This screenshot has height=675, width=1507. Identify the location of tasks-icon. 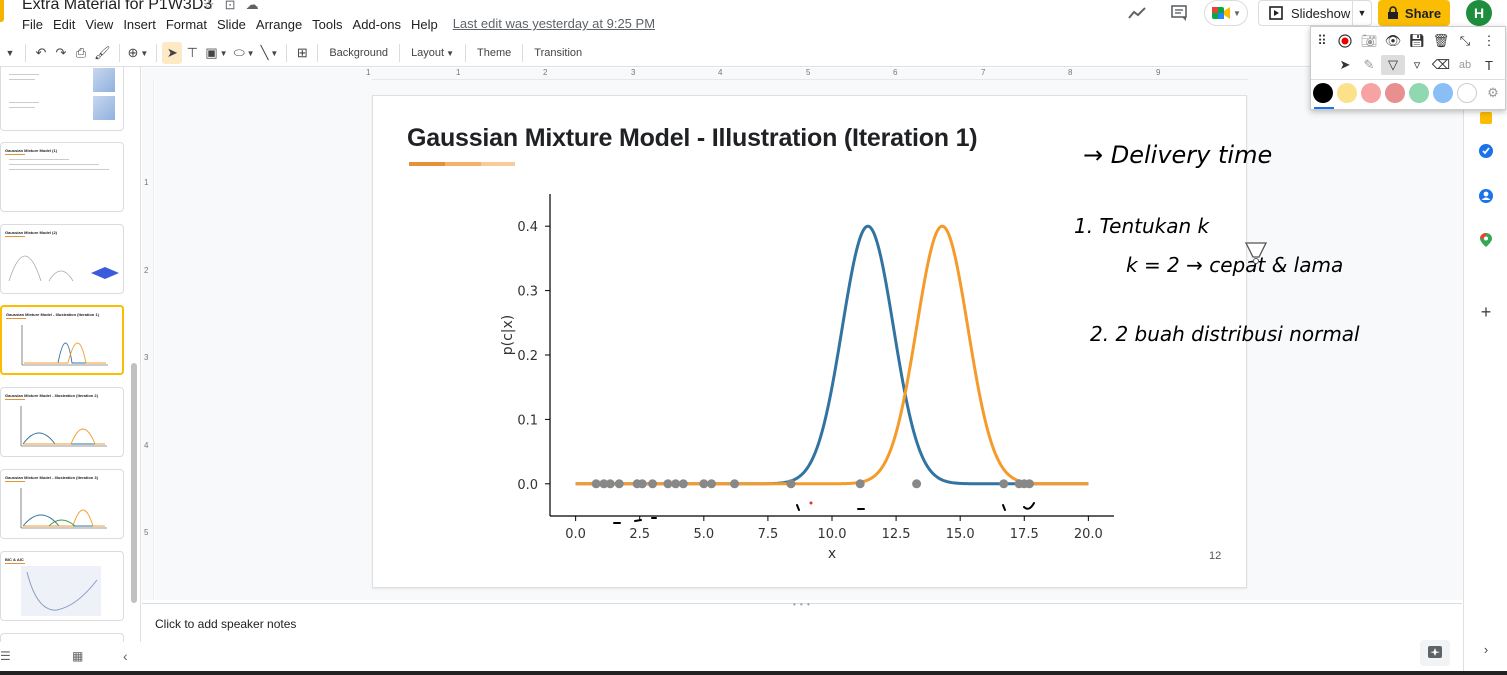
(1486, 151).